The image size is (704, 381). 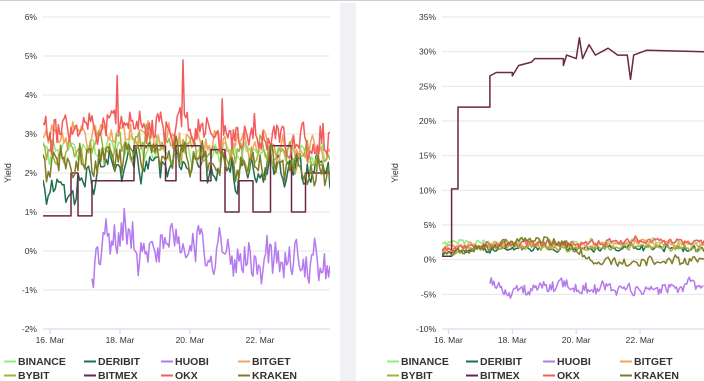 What do you see at coordinates (31, 134) in the screenshot?
I see `y-tick-label: 3%` at bounding box center [31, 134].